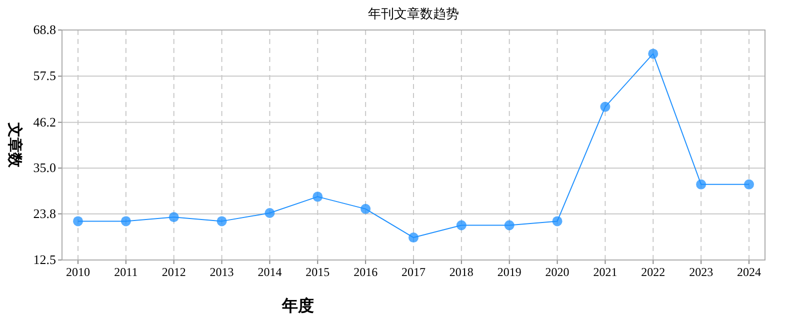 The image size is (790, 330). What do you see at coordinates (366, 272) in the screenshot?
I see `x-tick-label: 2016` at bounding box center [366, 272].